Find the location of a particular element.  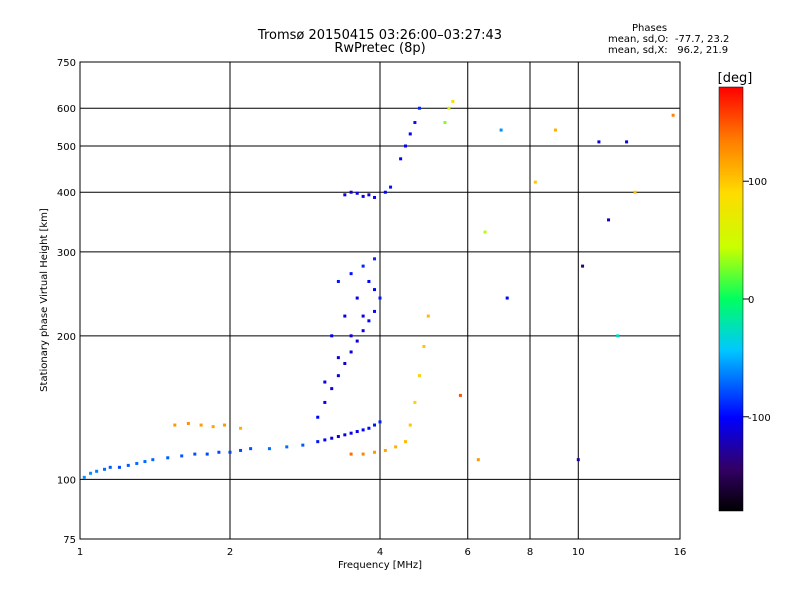

colorbar-label: [deg] is located at coordinates (735, 78).